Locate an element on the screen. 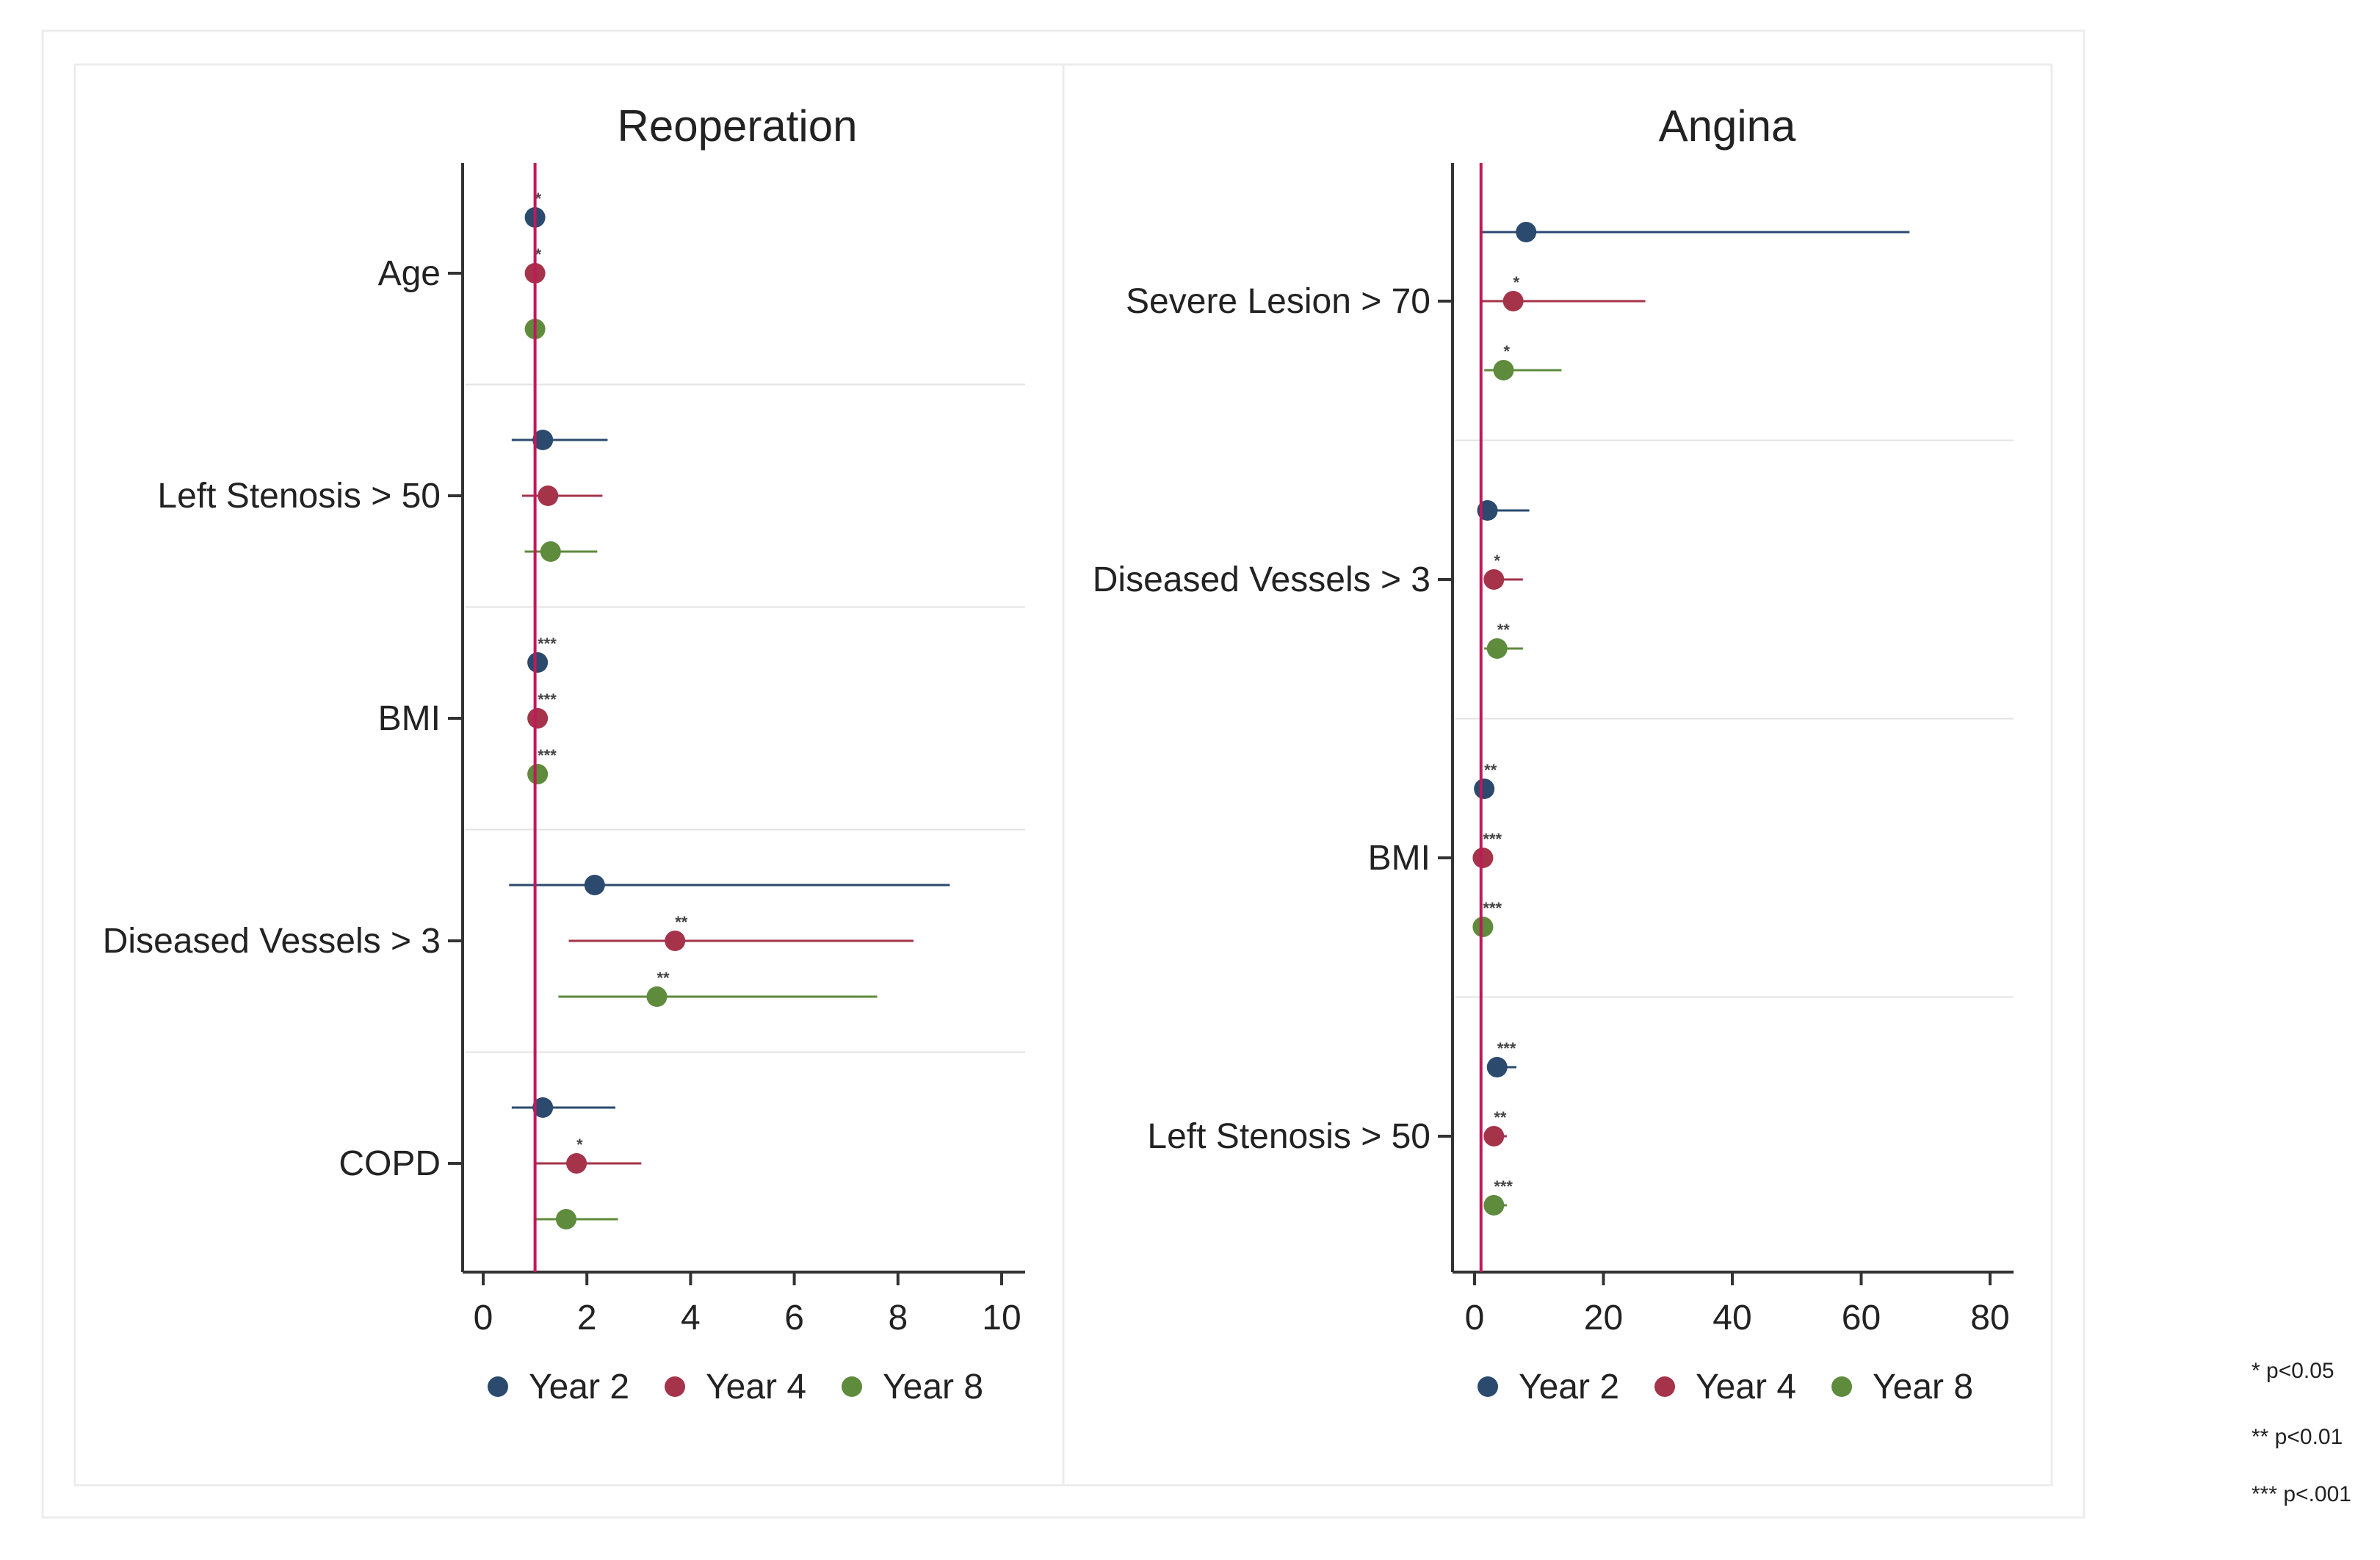 The image size is (2380, 1560). significance-footnotes: * p<0.05 ** p<0.01 *** p<.001 is located at coordinates (2301, 1432).